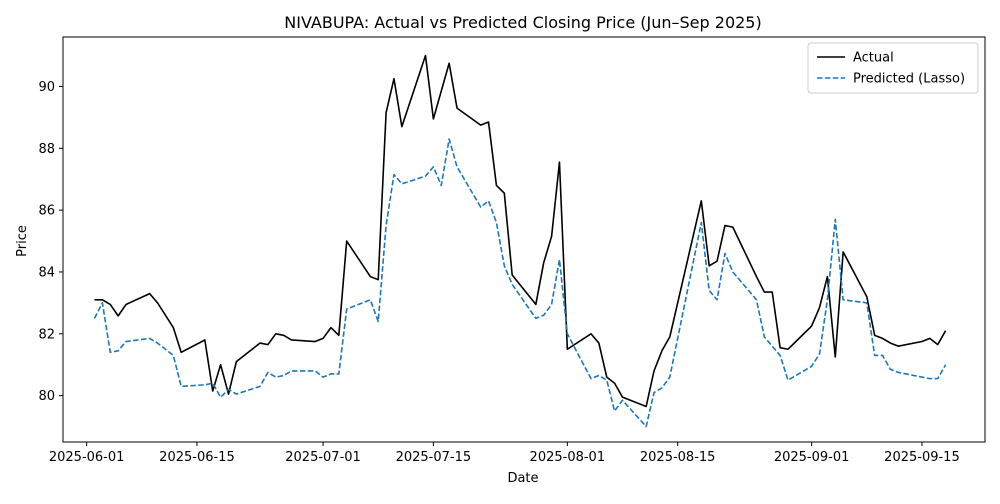 The height and width of the screenshot is (504, 1000). What do you see at coordinates (678, 457) in the screenshot?
I see `x-tick-label: 2025-08-15` at bounding box center [678, 457].